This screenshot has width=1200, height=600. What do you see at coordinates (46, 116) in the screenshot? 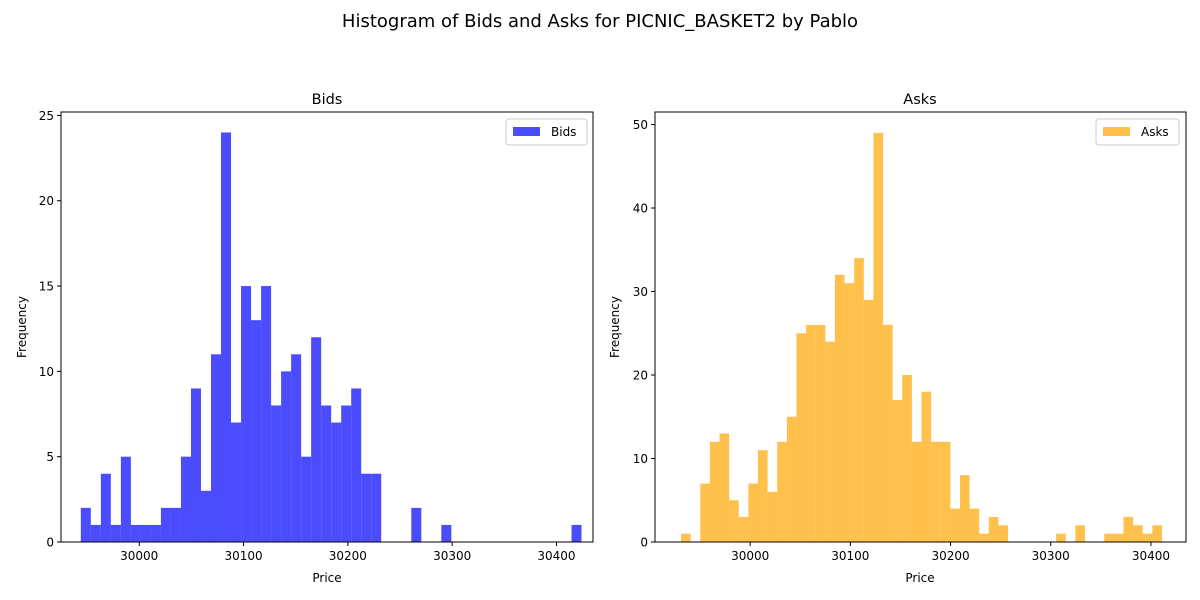
I see `bids-y-tick-label: 25` at bounding box center [46, 116].